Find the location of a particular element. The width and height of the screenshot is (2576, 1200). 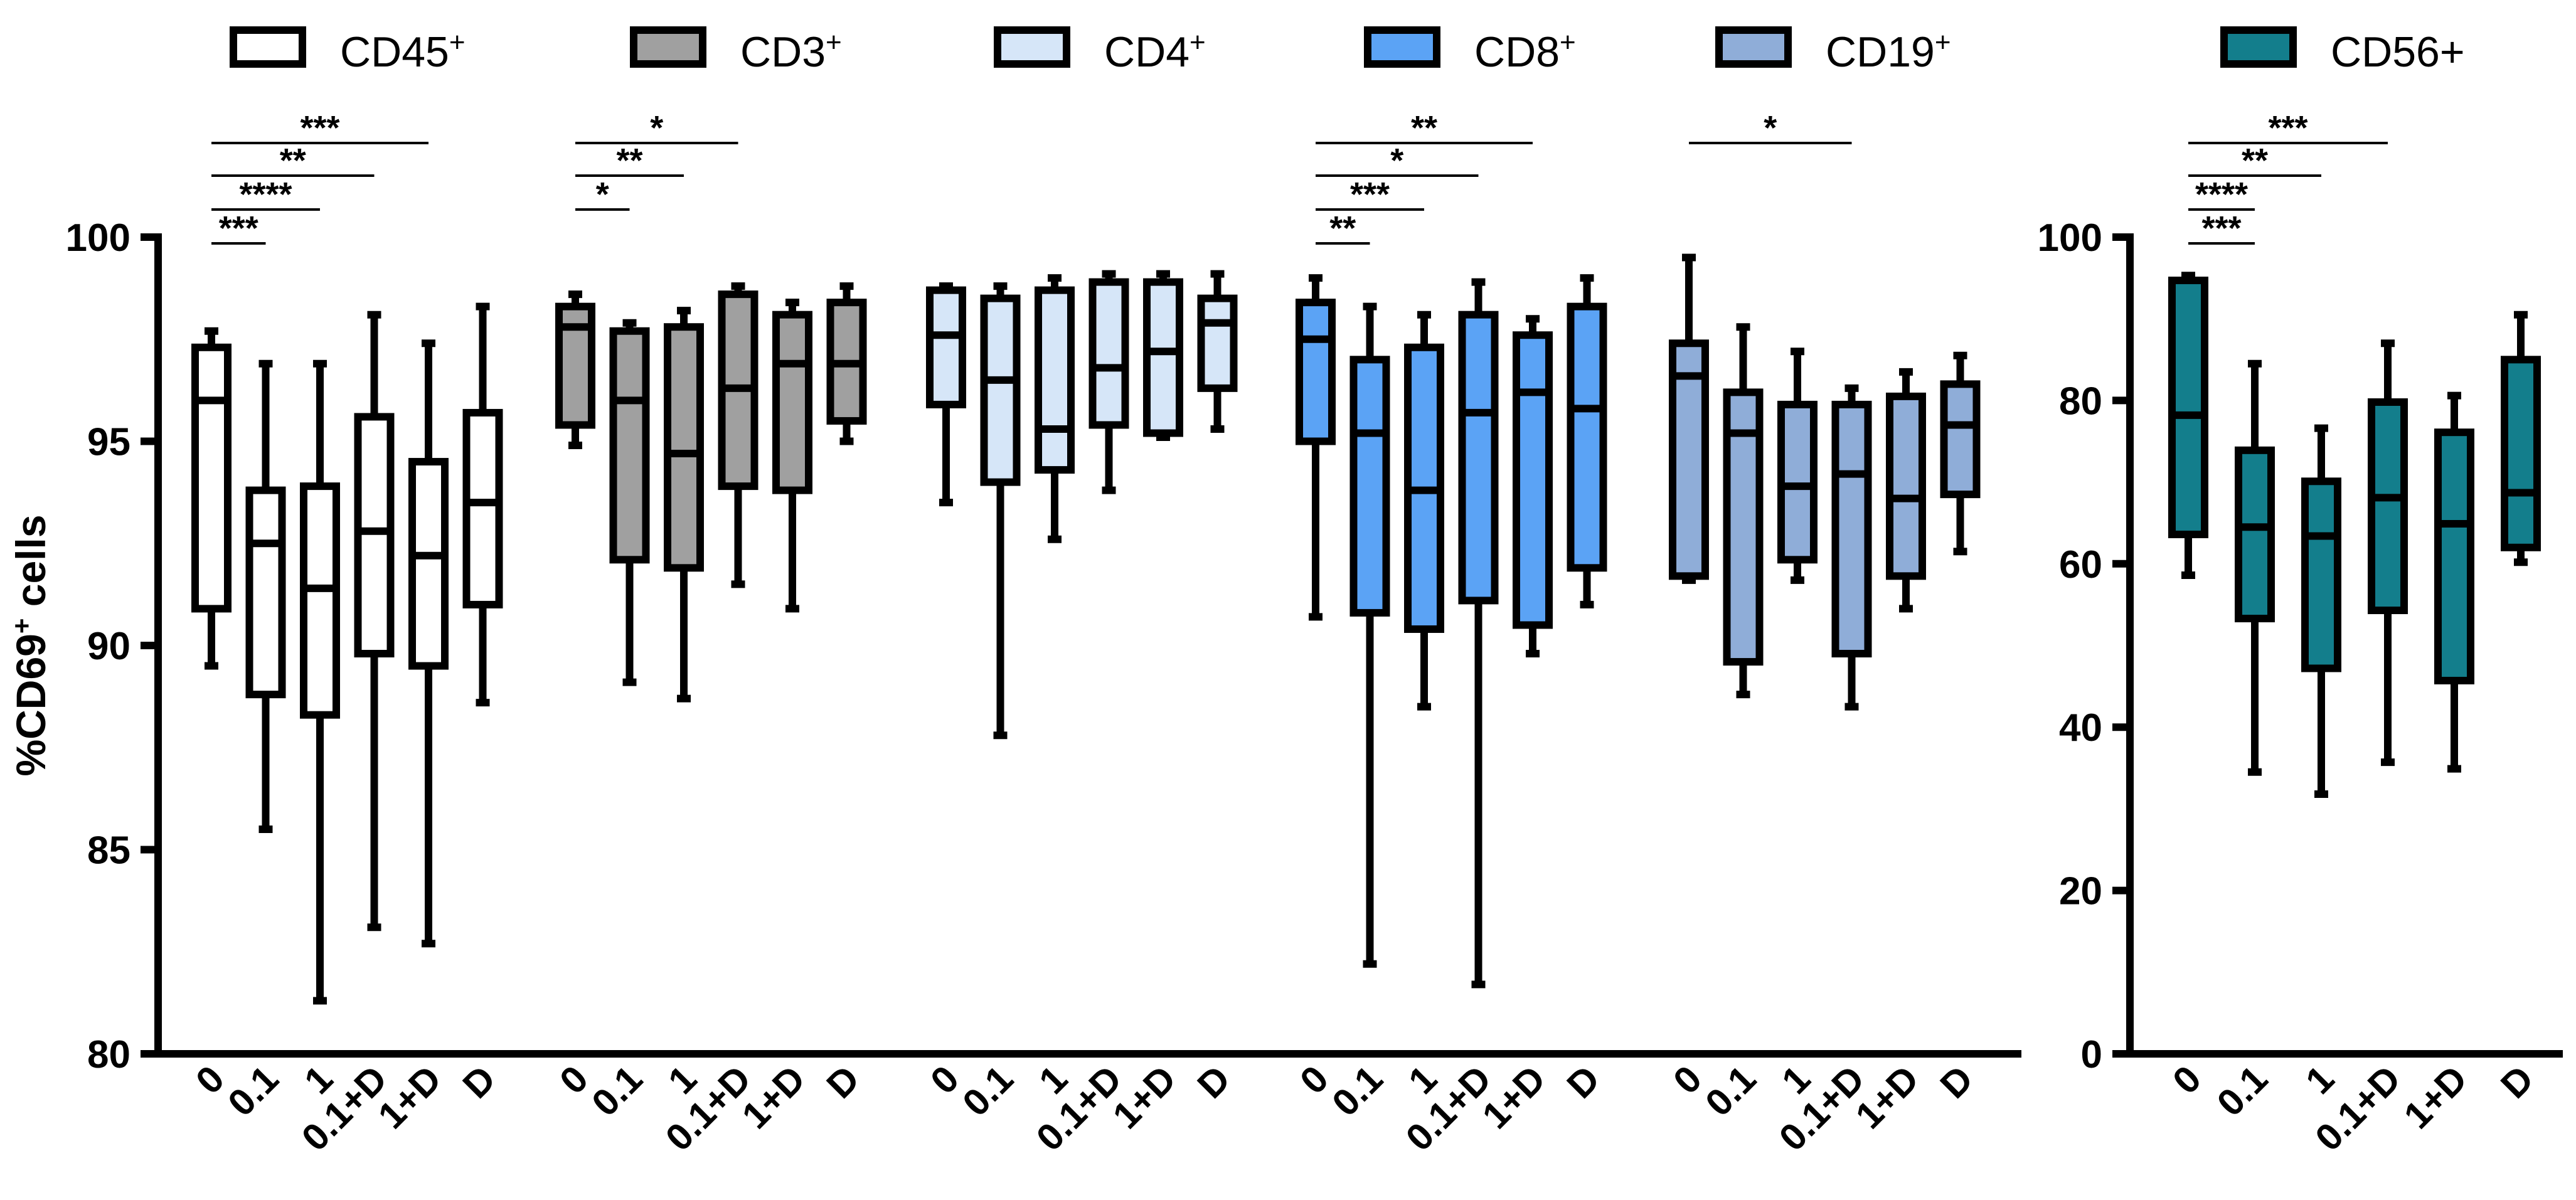

legend-label: CD3+ is located at coordinates (791, 52).